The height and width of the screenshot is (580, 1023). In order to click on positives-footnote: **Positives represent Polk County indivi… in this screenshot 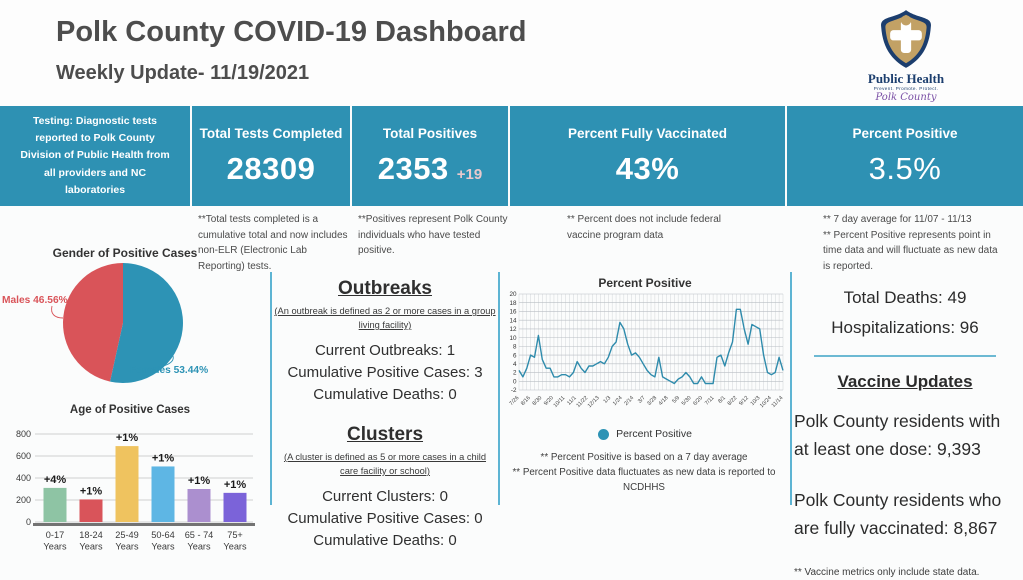, I will do `click(433, 235)`.